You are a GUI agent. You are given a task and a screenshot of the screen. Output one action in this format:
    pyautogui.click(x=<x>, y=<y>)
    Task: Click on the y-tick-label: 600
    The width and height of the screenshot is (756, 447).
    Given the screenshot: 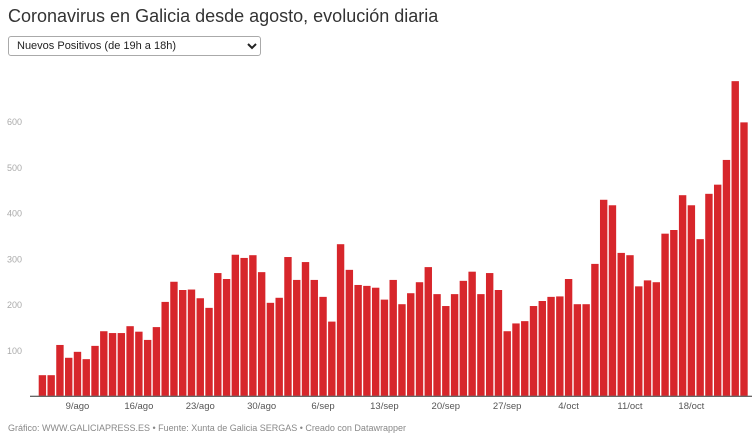 What is the action you would take?
    pyautogui.click(x=14, y=122)
    